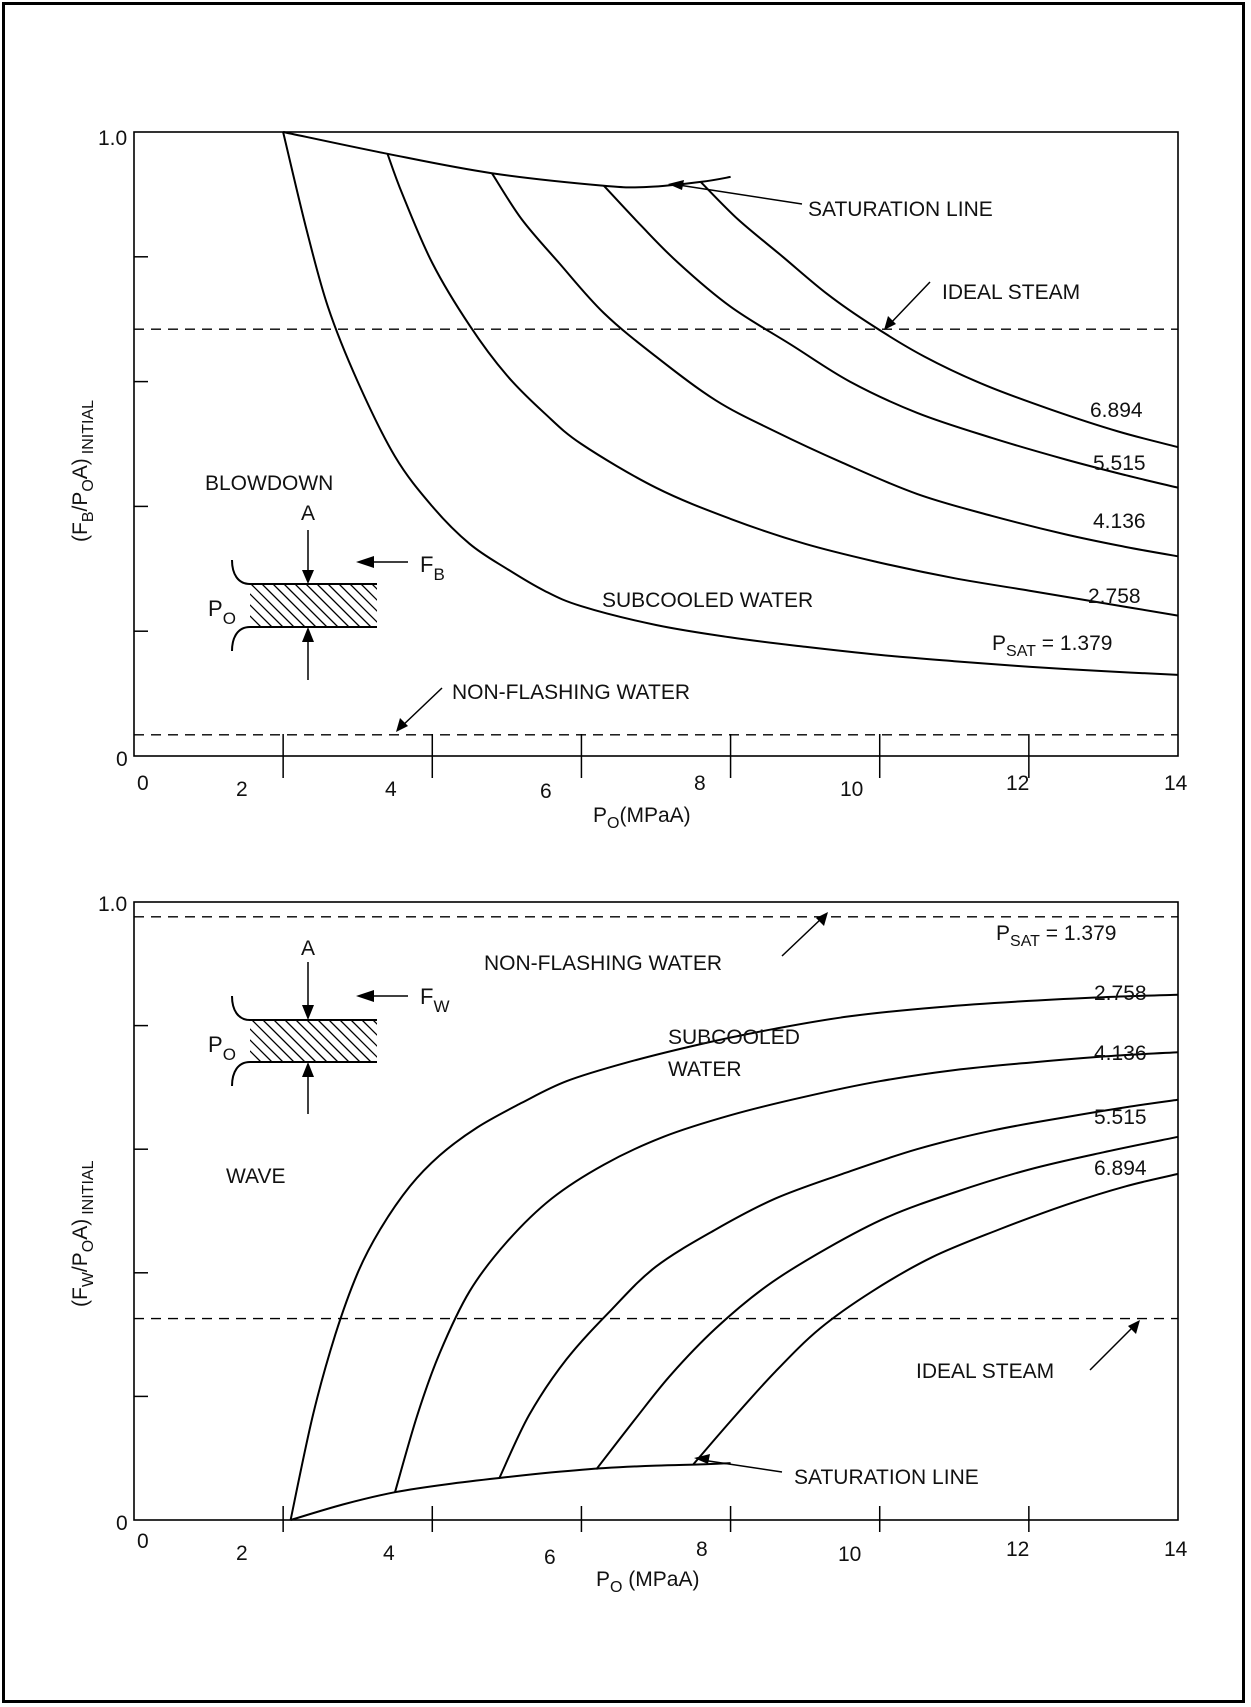 The image size is (1251, 1707). Describe the element at coordinates (1071, 1051) in the screenshot. I see `curve-labels: PSAT = 1.379 2.758 4.136 5.515 6.894` at that location.